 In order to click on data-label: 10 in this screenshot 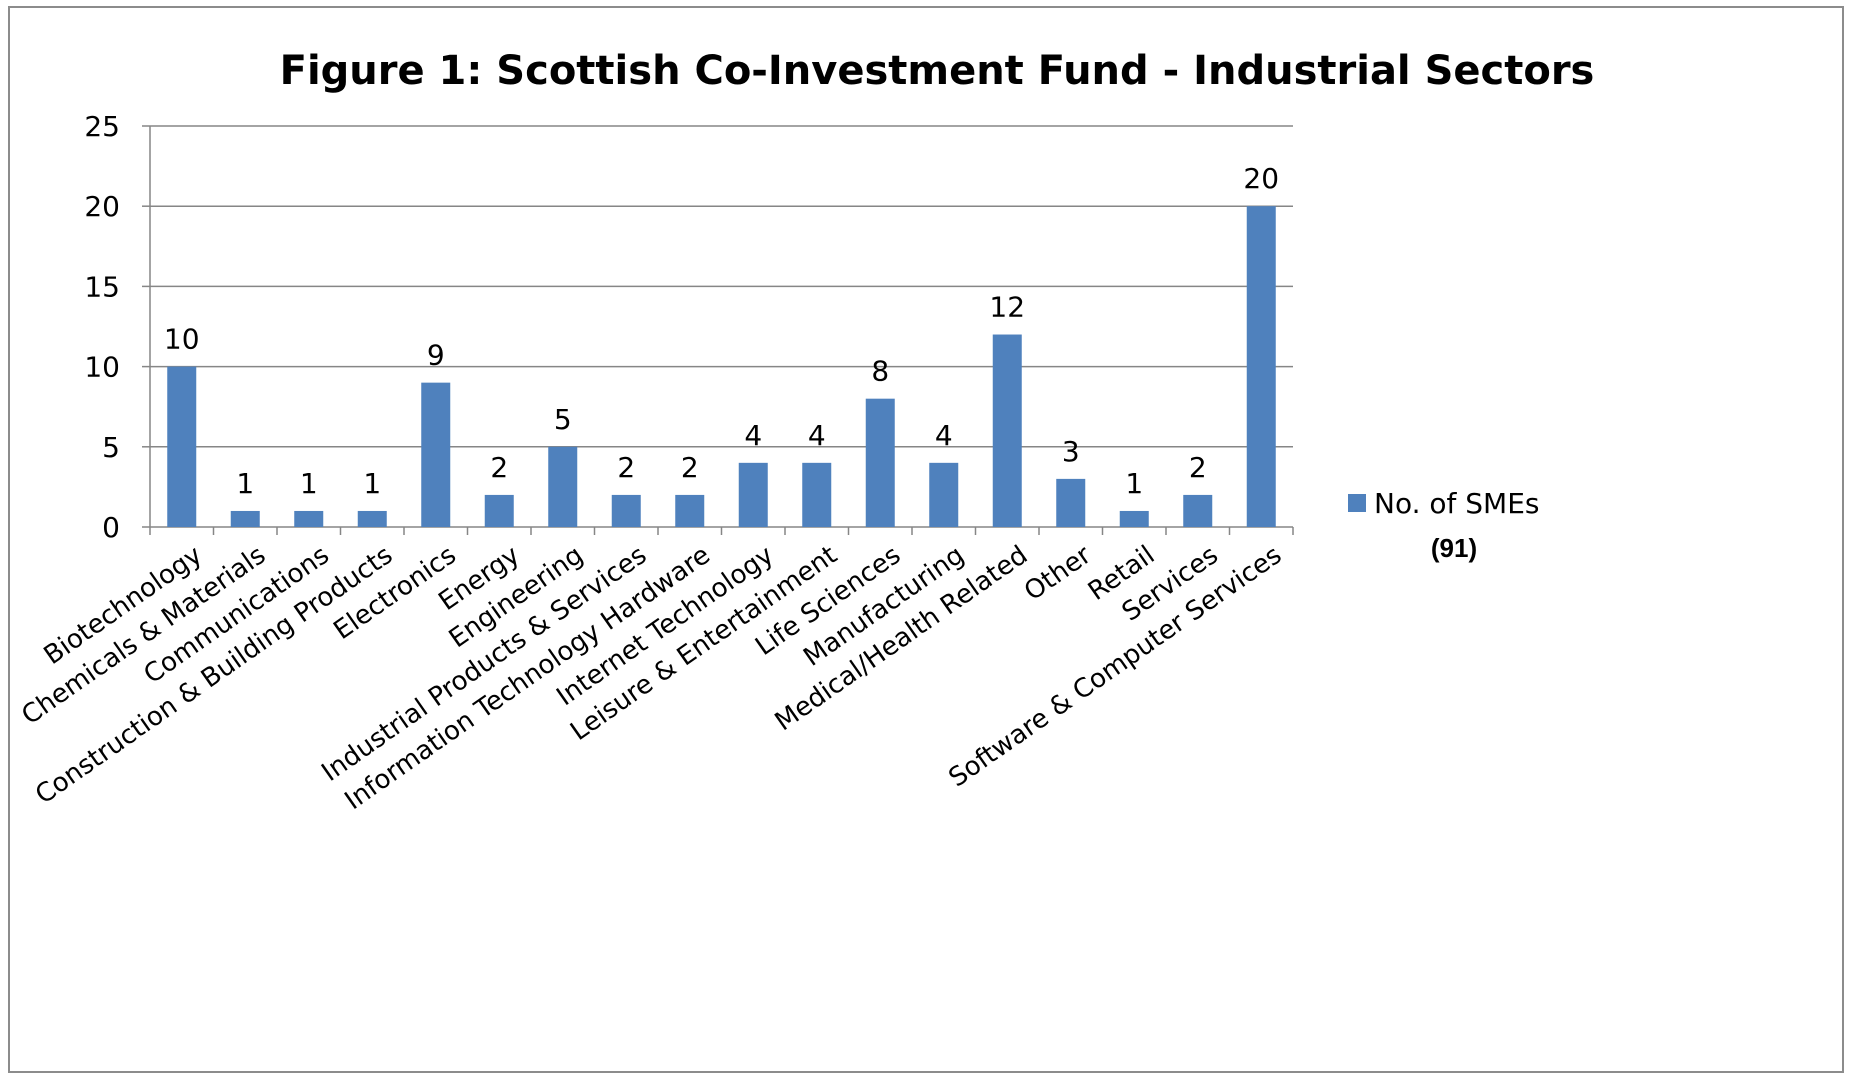, I will do `click(182, 339)`.